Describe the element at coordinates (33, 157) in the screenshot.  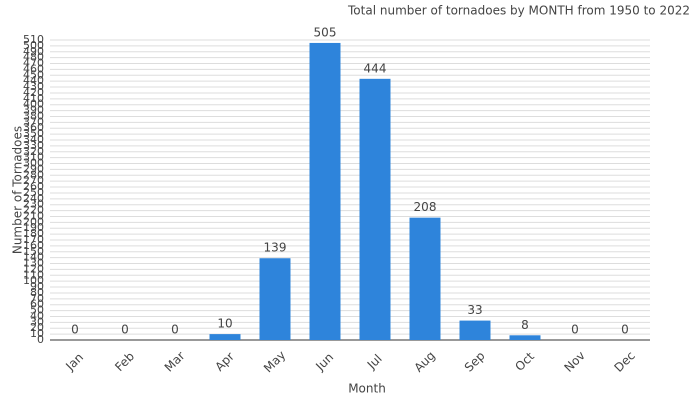
I see `y-tick-label: 310` at that location.